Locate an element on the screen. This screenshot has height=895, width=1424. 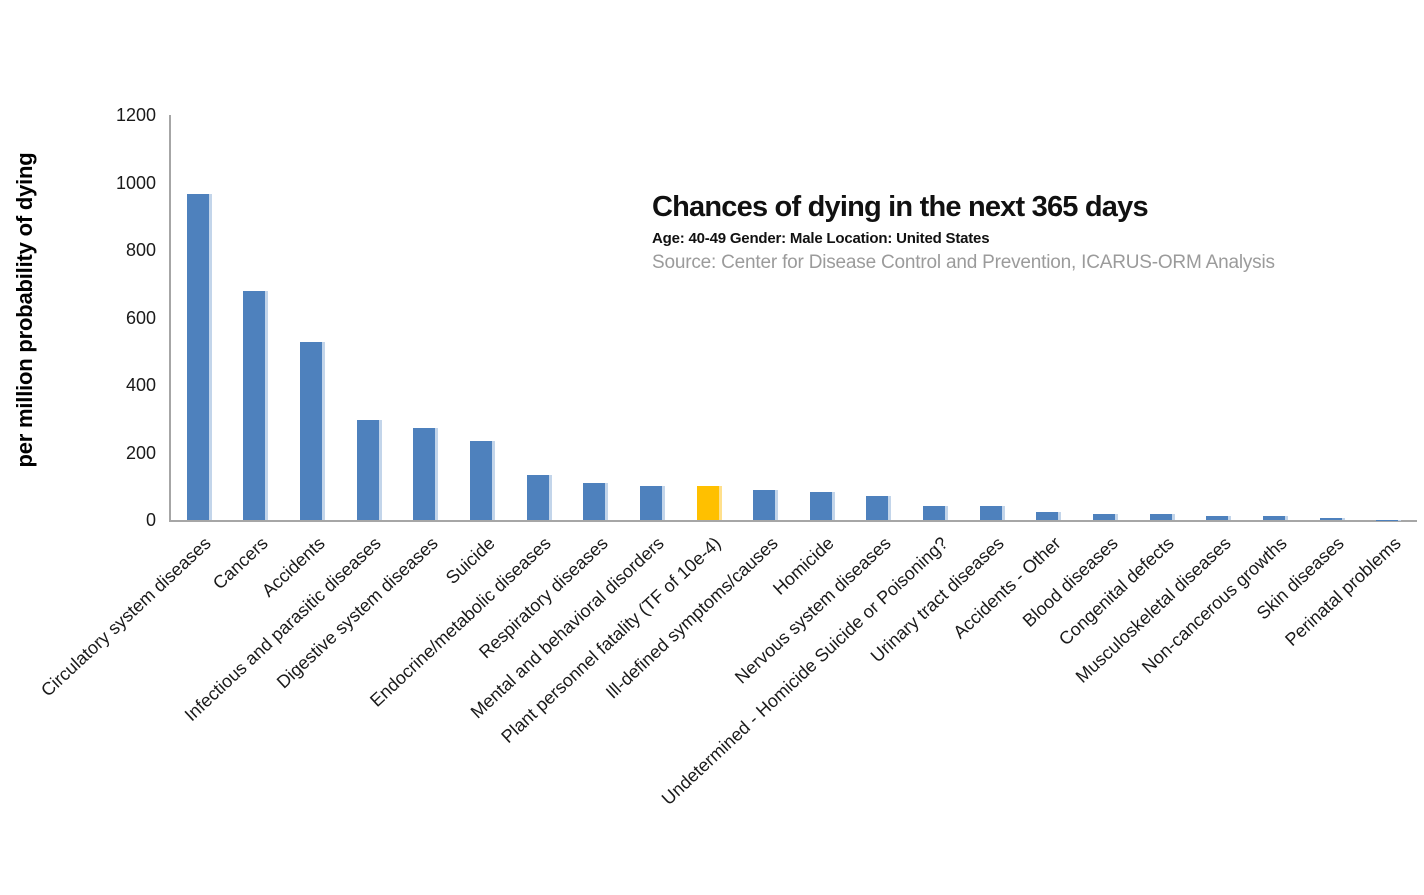
y-tick-label: 600 is located at coordinates (140, 317).